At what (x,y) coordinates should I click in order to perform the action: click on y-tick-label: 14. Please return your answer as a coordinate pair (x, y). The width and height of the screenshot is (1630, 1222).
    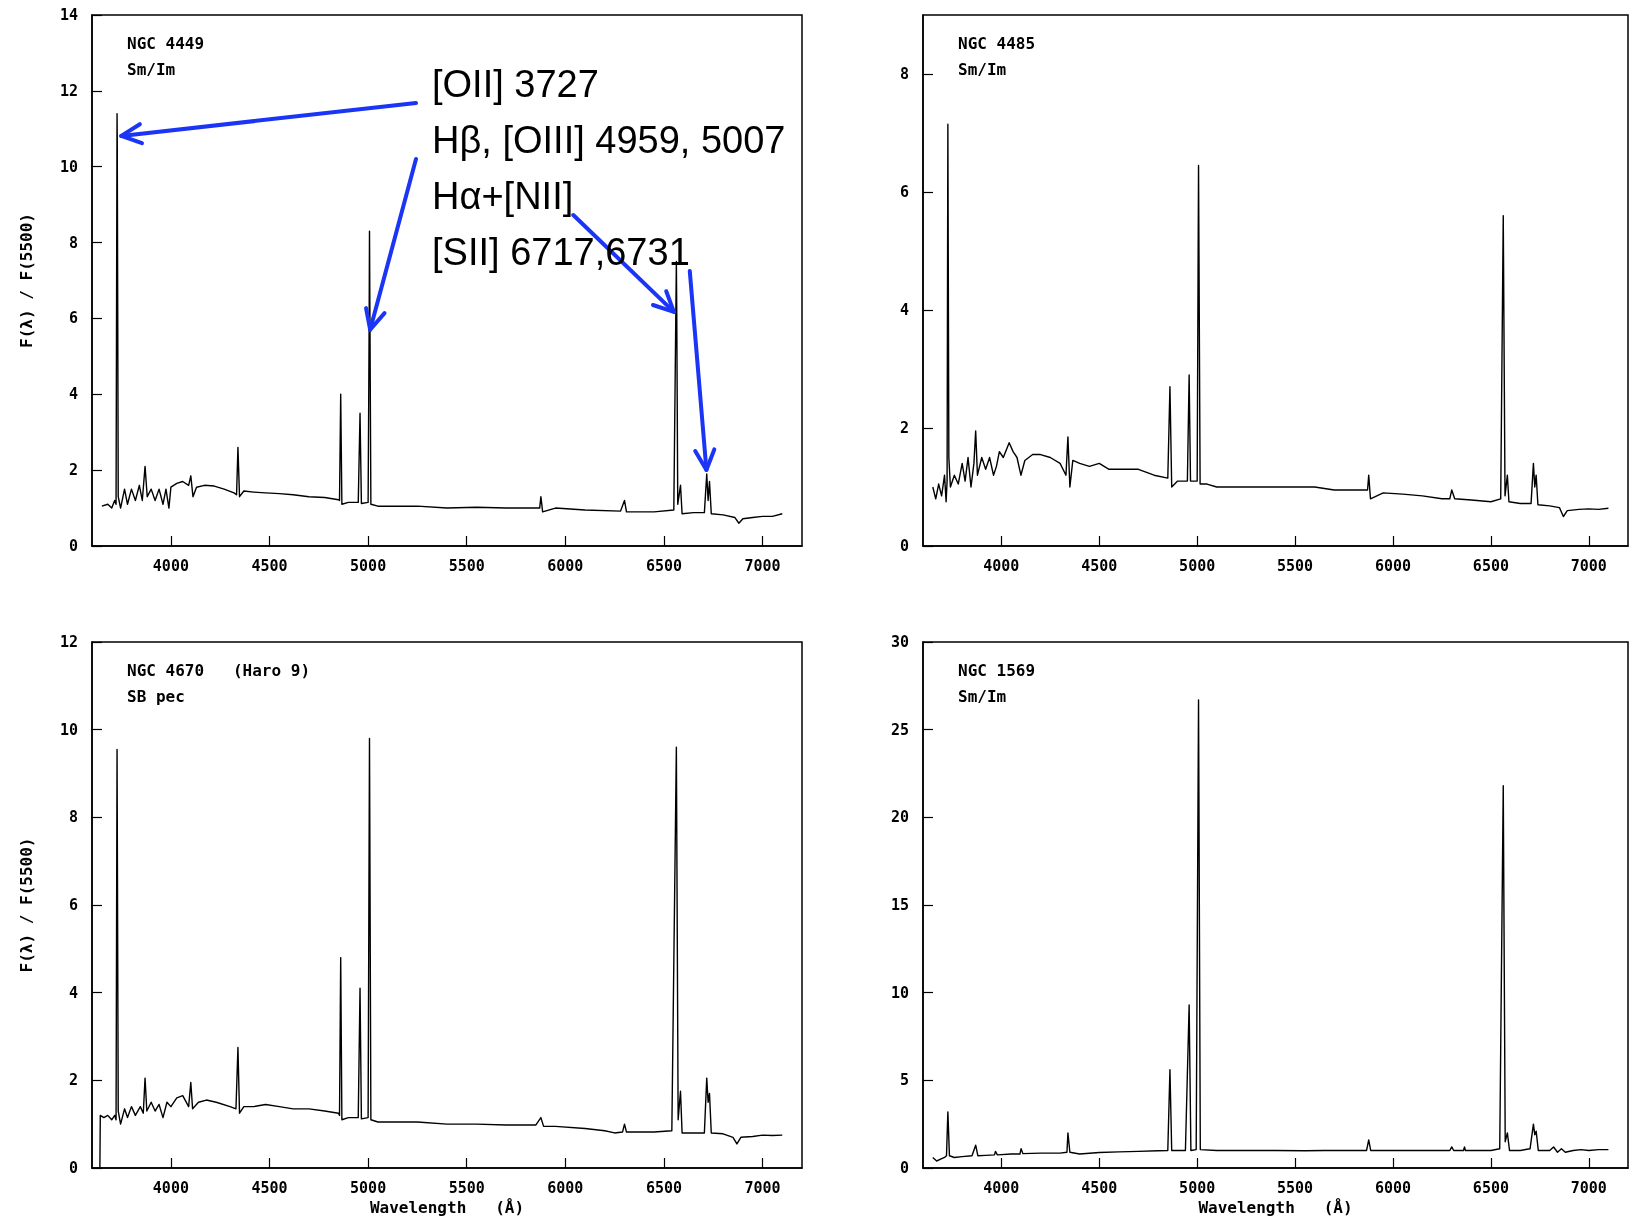
    Looking at the image, I should click on (68, 15).